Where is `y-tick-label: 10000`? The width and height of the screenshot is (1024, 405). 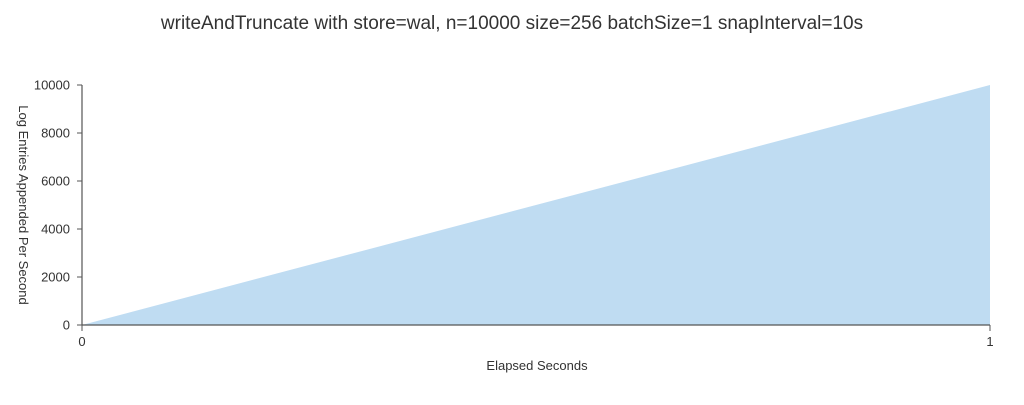
y-tick-label: 10000 is located at coordinates (52, 85).